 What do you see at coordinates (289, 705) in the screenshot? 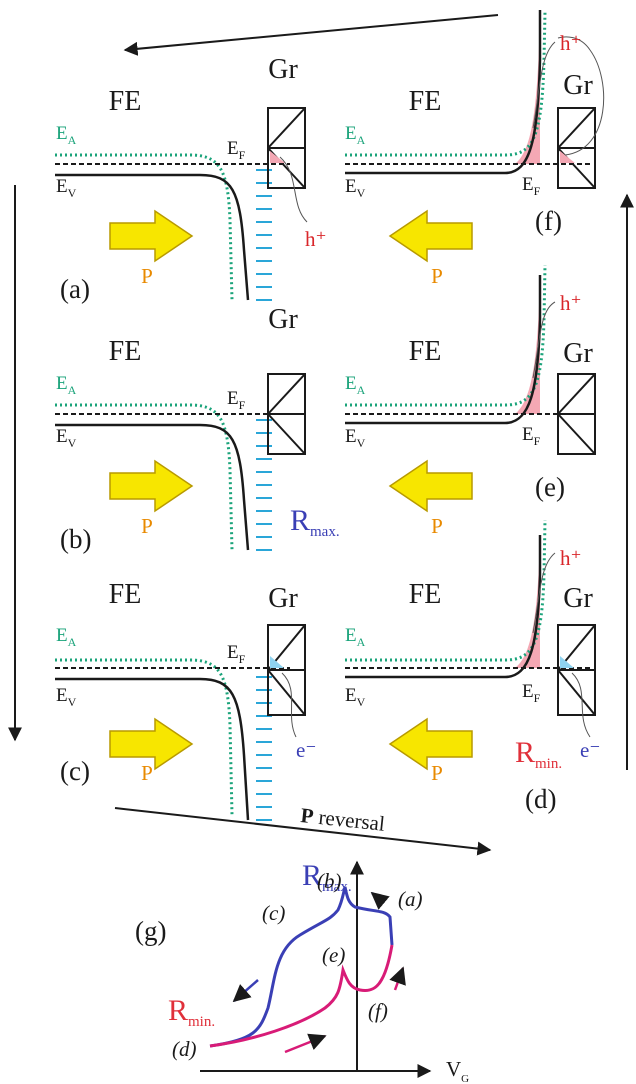
I see `electron-pointer` at bounding box center [289, 705].